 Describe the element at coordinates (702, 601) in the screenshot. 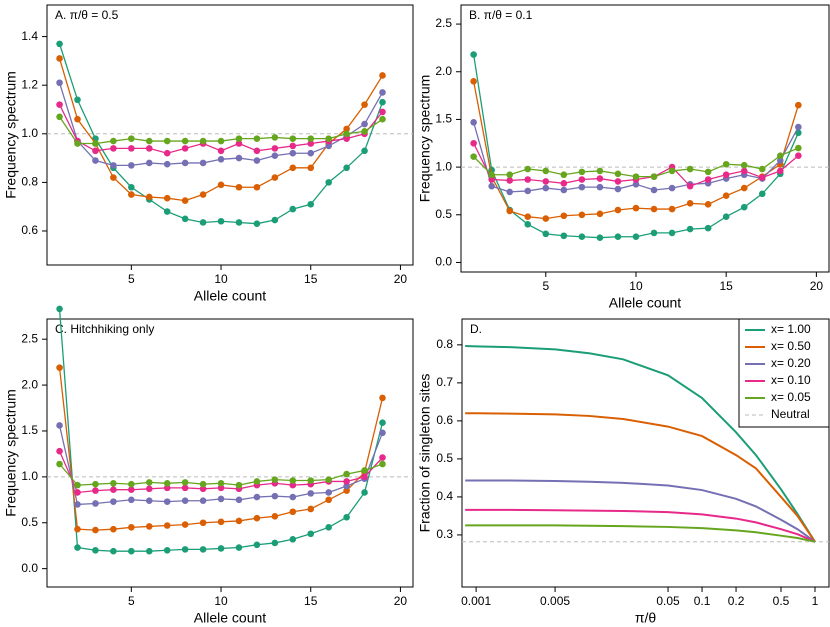

I see `x-tick-label: 0.1` at that location.